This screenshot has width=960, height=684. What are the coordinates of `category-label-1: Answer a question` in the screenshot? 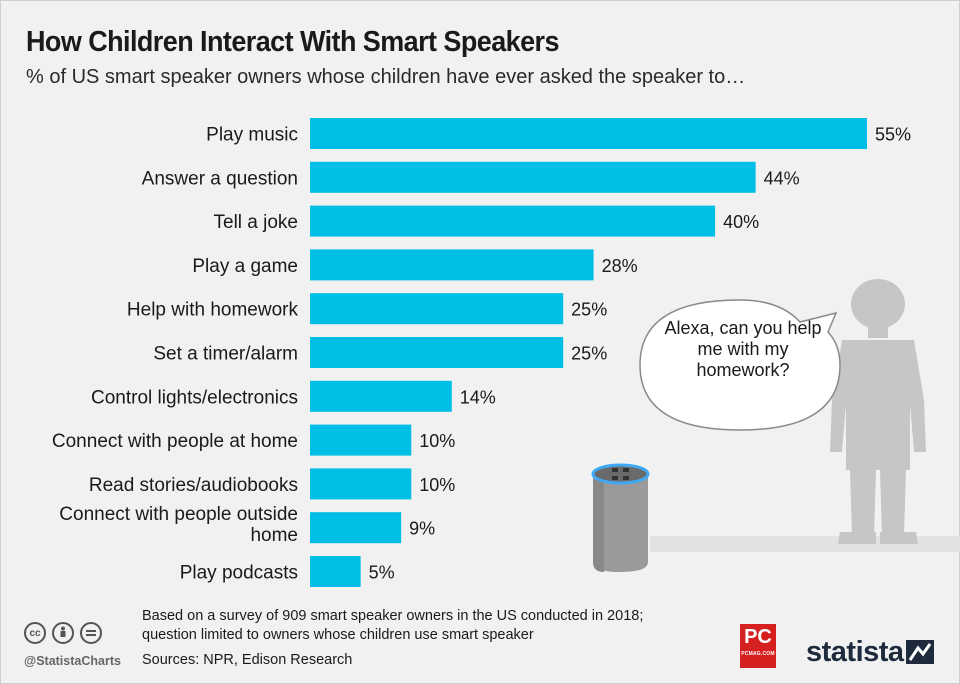 It's located at (220, 178).